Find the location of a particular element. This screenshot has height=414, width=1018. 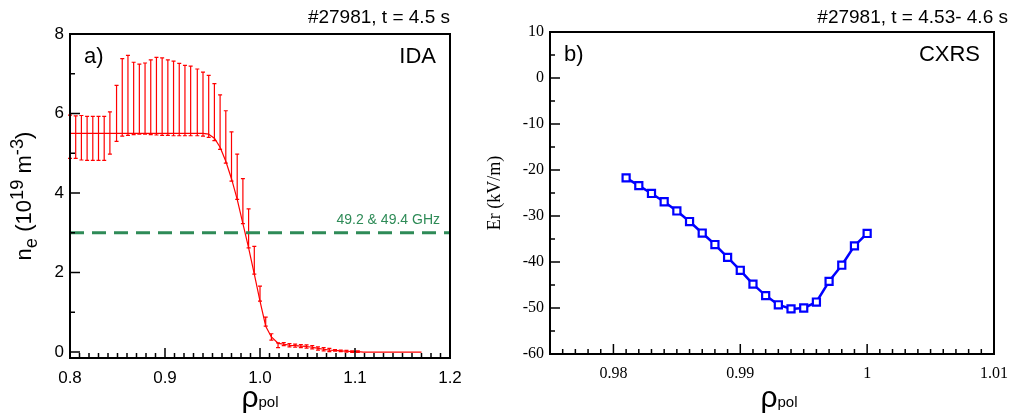

x-tick-label: 1.01 is located at coordinates (994, 372).